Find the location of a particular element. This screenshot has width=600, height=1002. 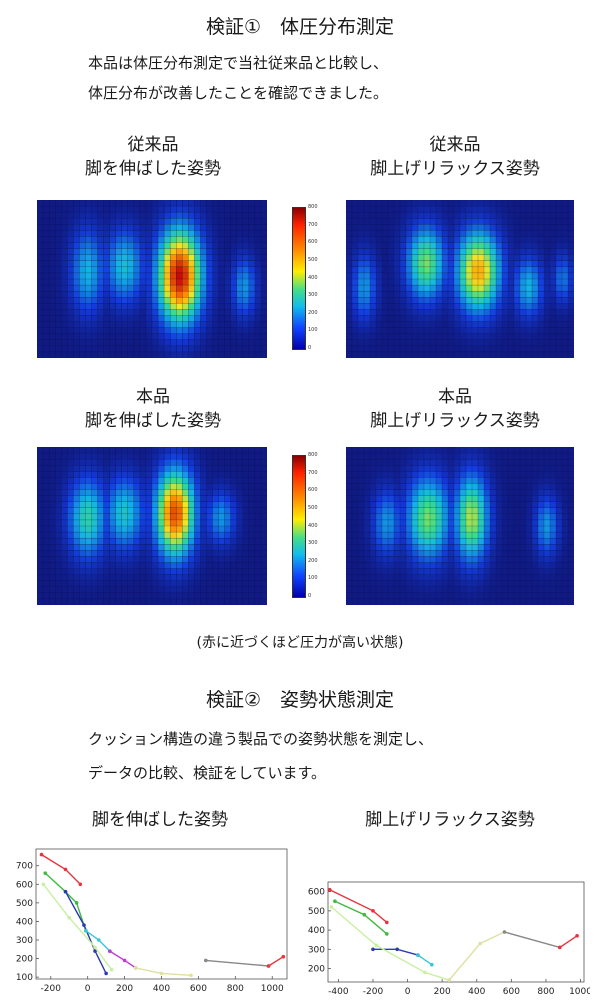

section2-intro-line2: データの比較、検証をしています。 is located at coordinates (207, 773).